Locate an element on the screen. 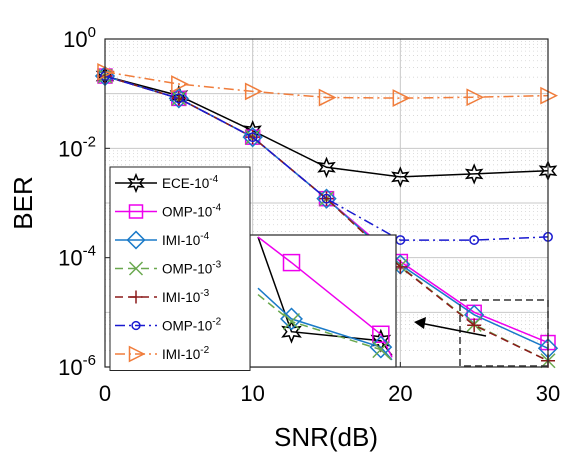 This screenshot has width=568, height=453. legend-label: IMI-10-2 is located at coordinates (186, 353).